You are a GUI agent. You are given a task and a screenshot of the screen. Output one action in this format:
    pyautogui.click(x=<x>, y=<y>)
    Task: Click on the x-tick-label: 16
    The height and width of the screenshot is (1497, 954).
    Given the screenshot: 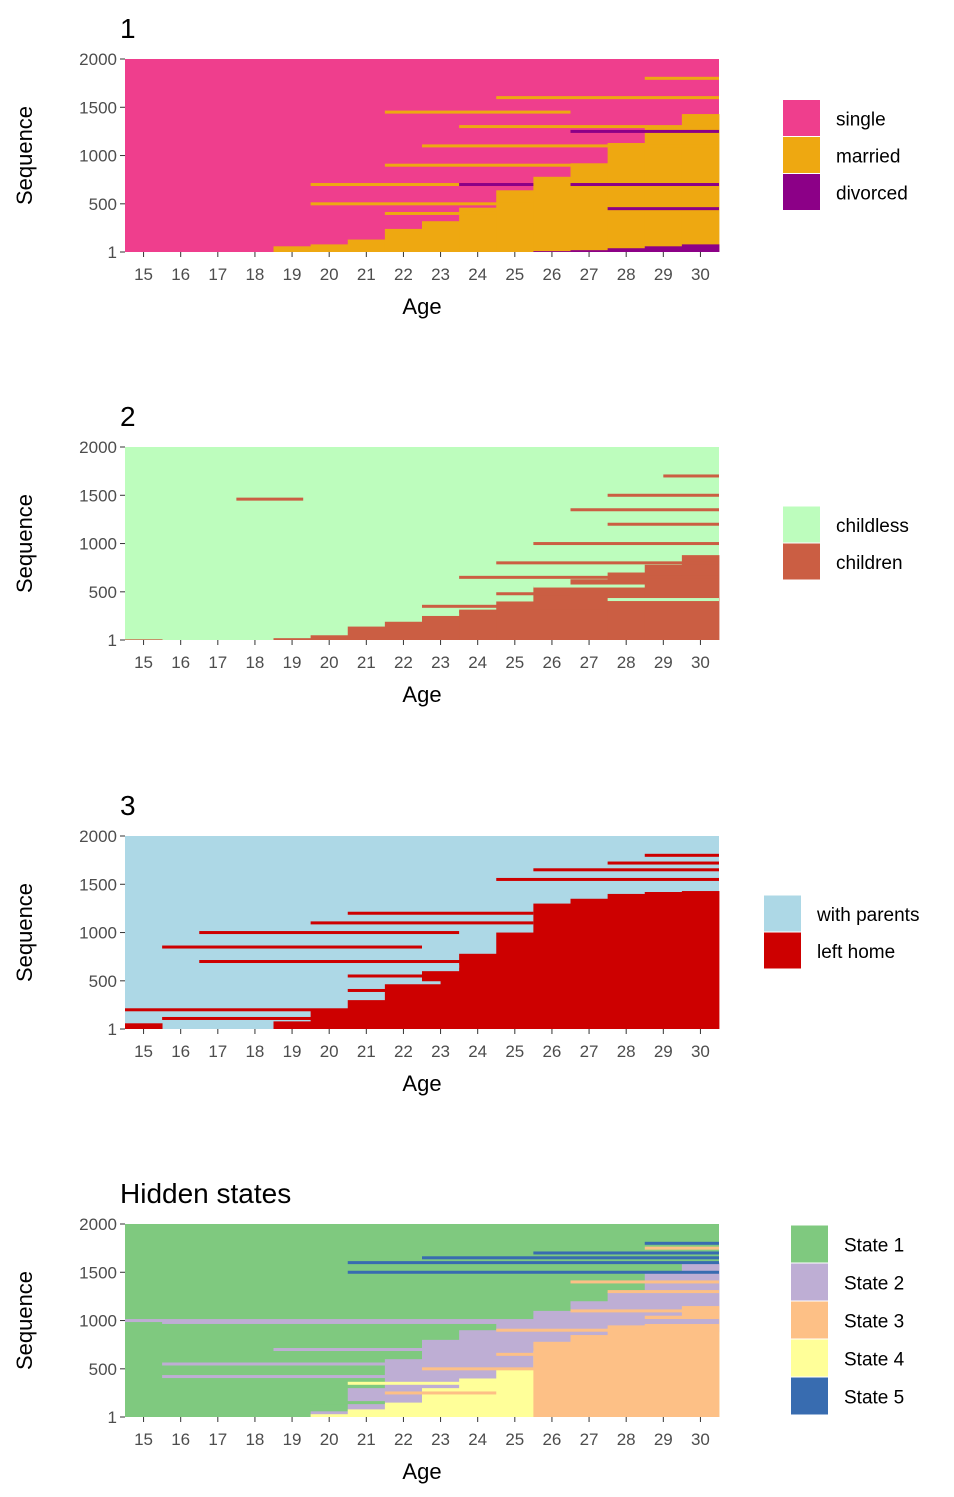 What is the action you would take?
    pyautogui.click(x=180, y=1439)
    